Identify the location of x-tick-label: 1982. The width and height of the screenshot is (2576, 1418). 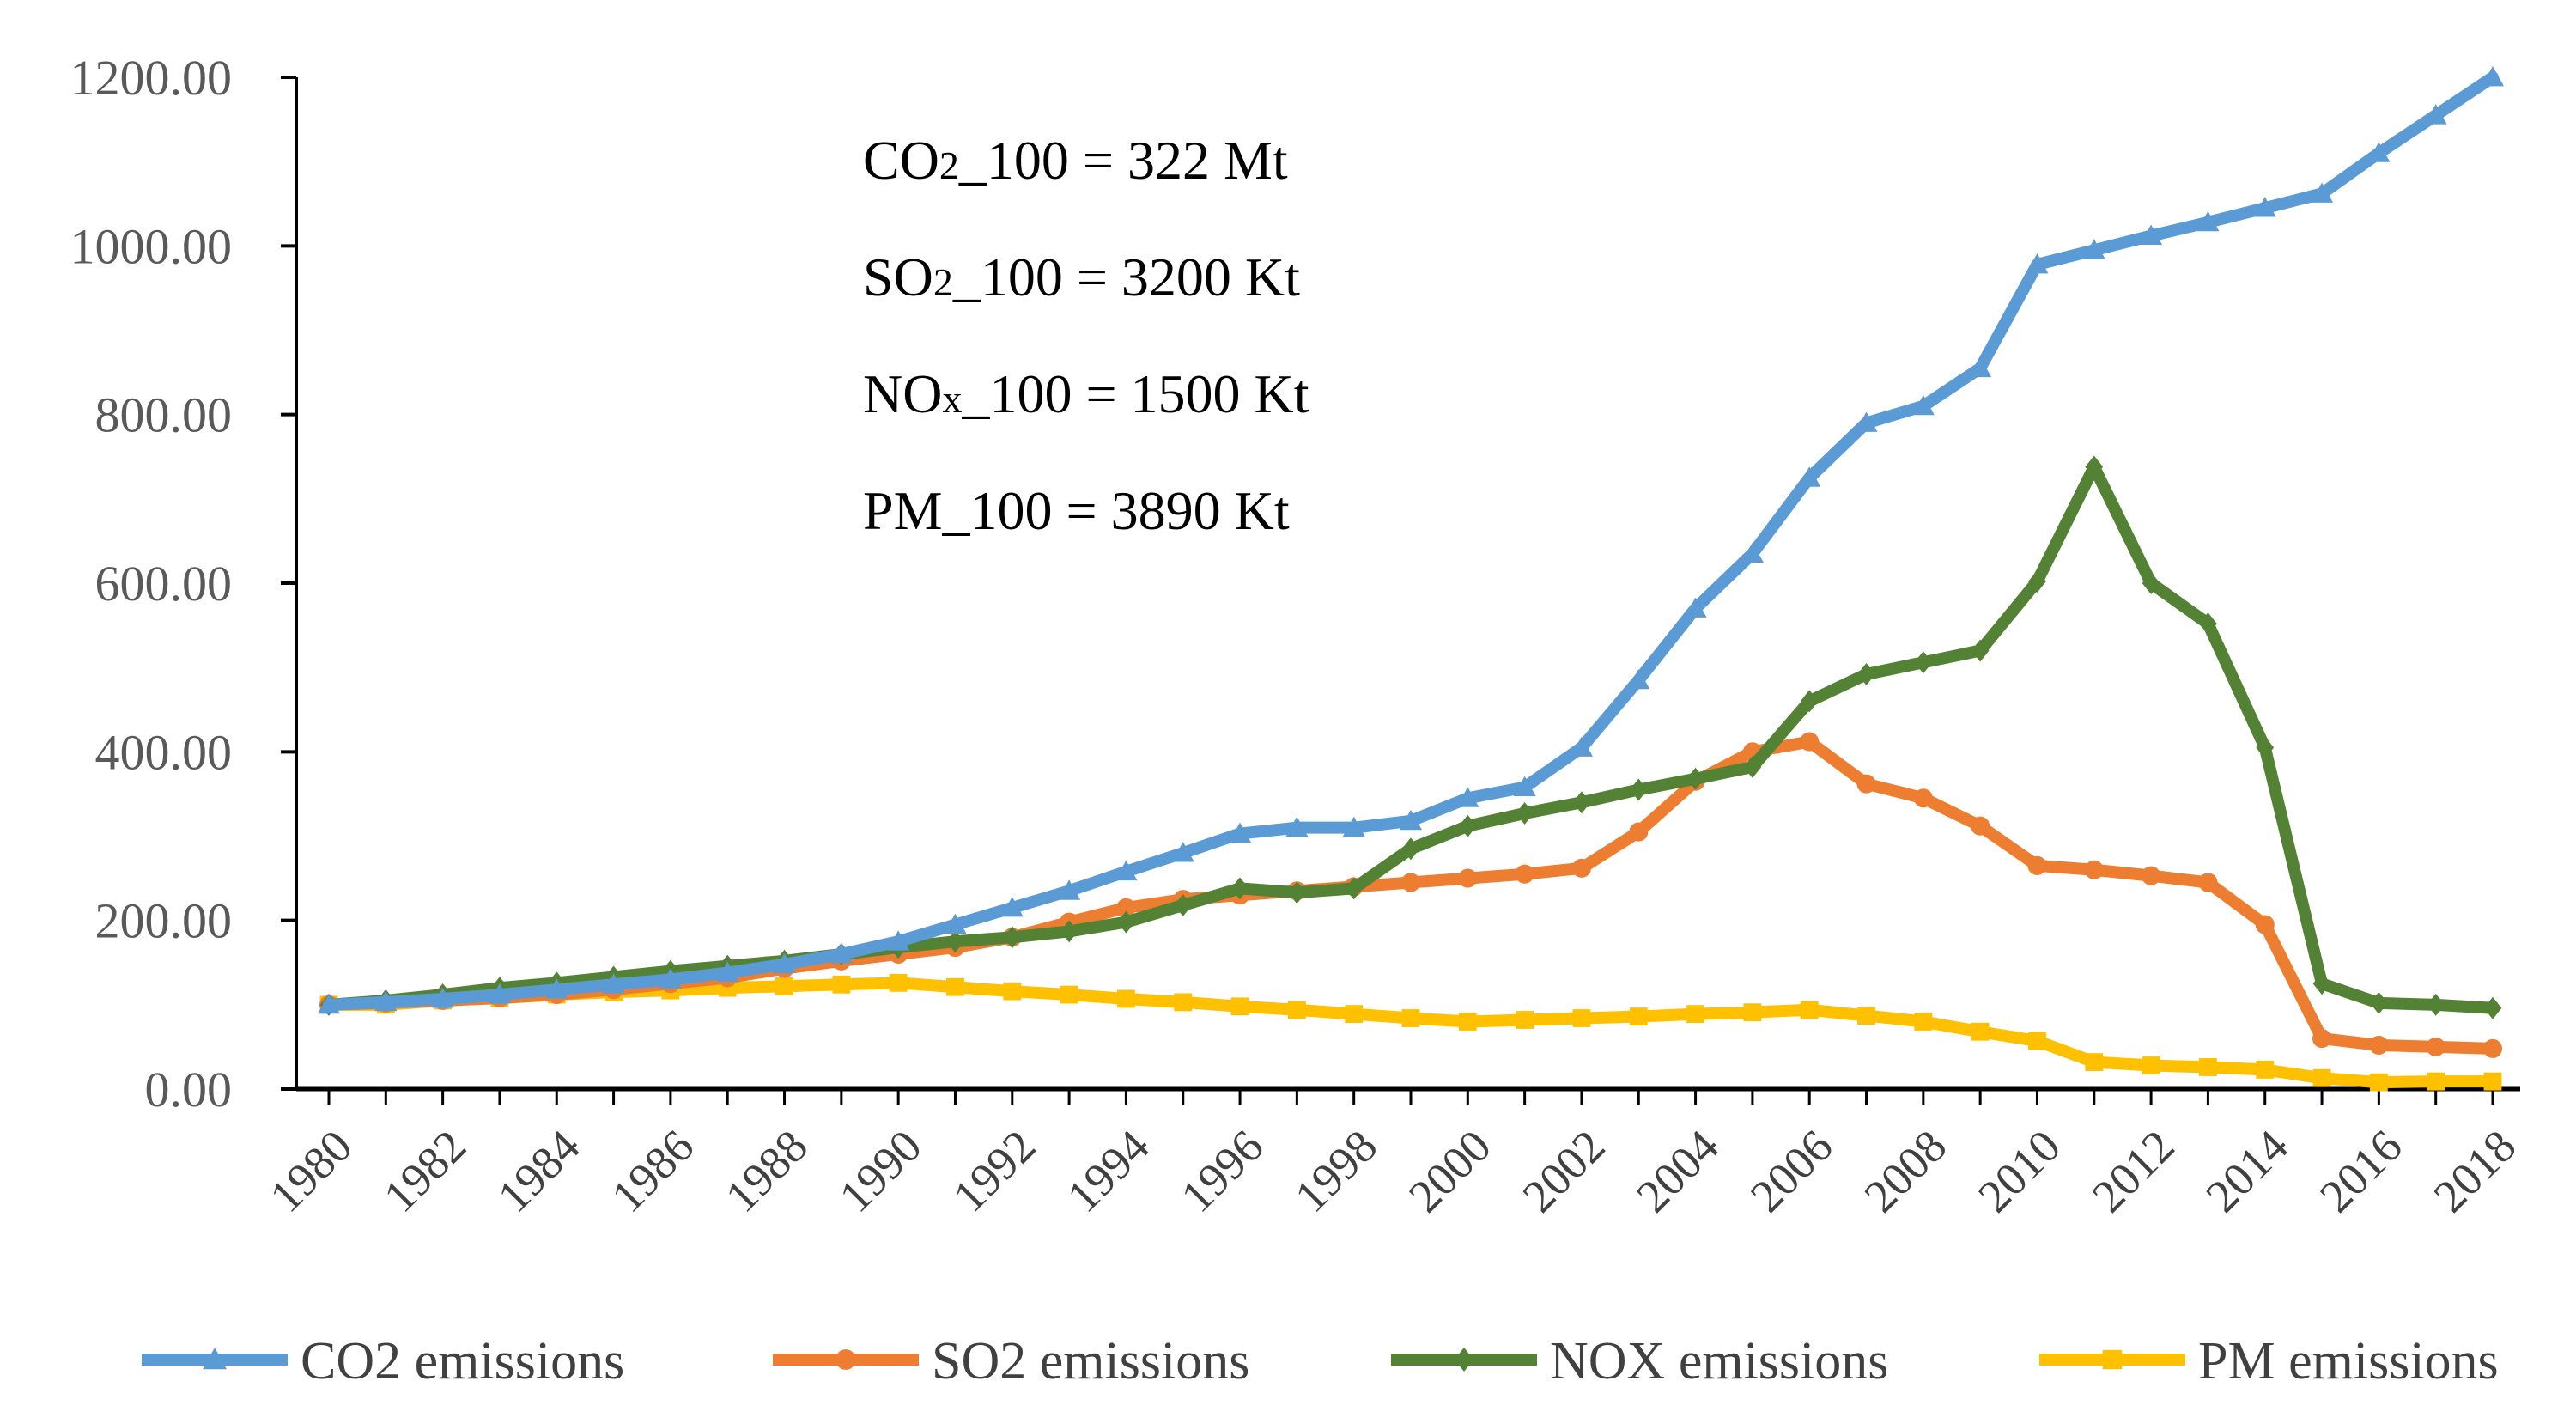
(425, 1171).